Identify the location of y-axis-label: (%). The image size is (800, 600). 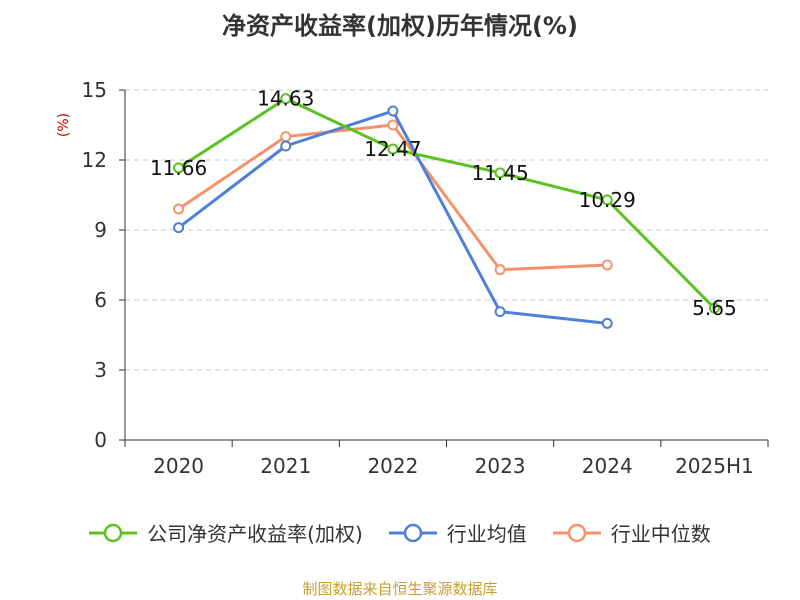
(64, 125).